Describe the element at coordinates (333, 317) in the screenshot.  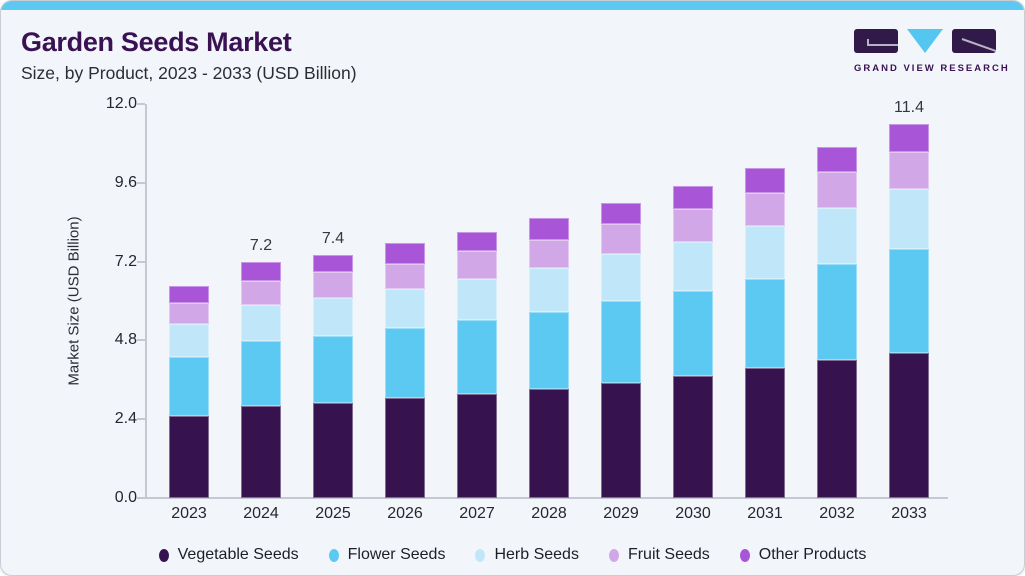
I see `bar-segment-herb-seeds-2025` at that location.